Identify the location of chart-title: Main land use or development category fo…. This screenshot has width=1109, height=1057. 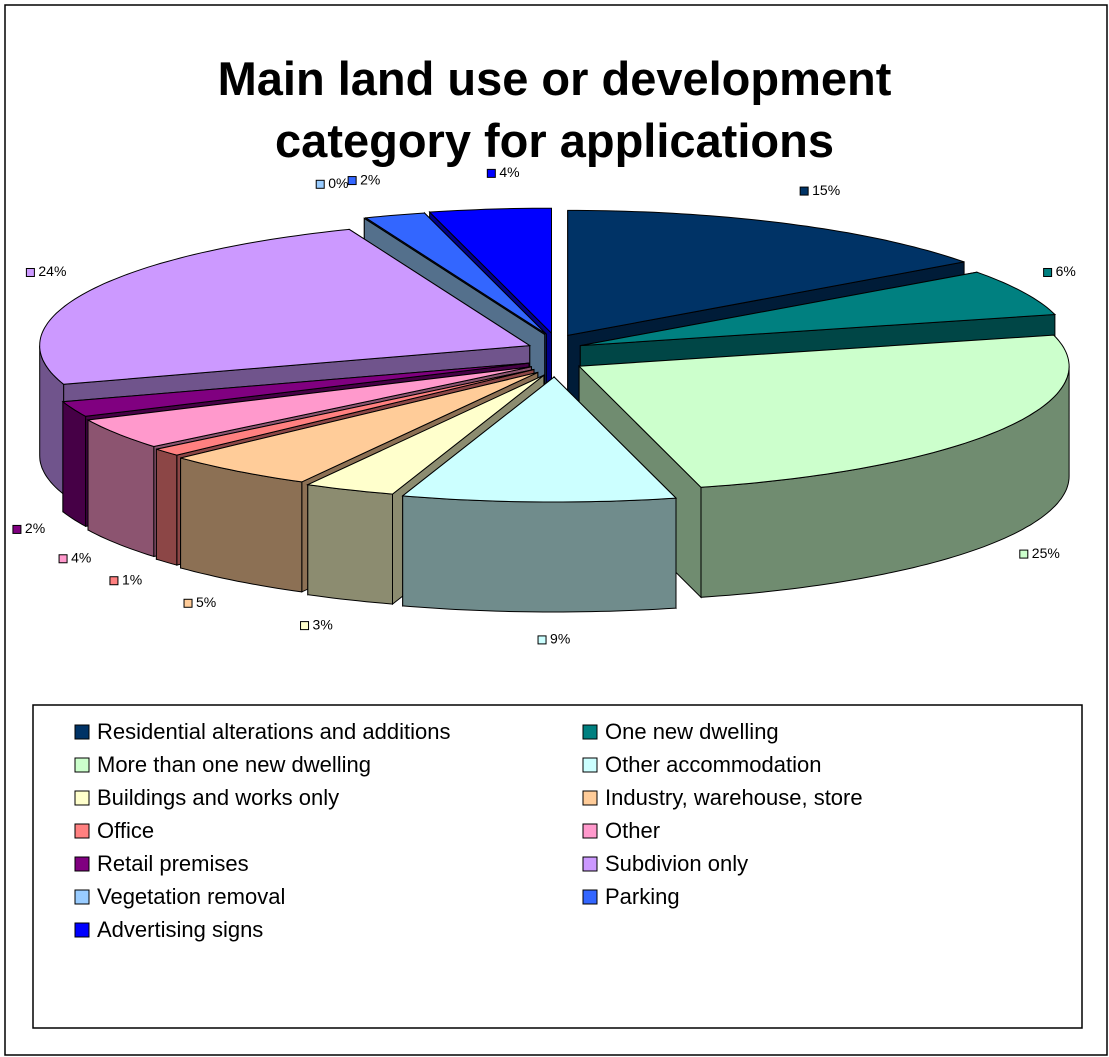
(554, 109).